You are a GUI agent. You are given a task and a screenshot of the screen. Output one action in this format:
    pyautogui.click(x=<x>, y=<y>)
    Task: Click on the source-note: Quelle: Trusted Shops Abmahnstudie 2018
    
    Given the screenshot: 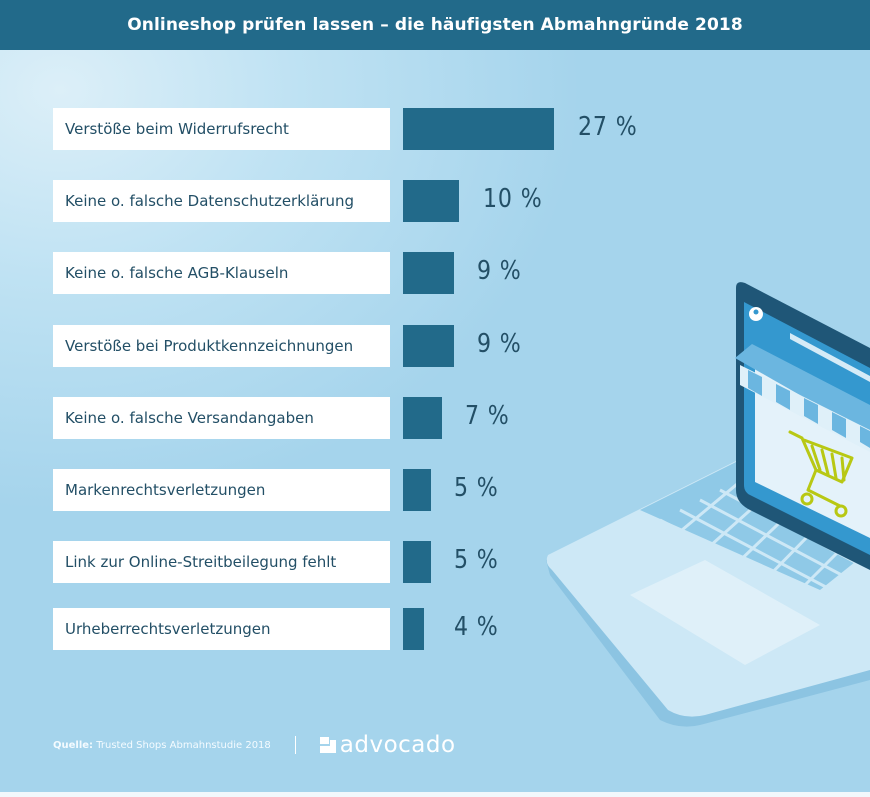 What is the action you would take?
    pyautogui.click(x=162, y=745)
    